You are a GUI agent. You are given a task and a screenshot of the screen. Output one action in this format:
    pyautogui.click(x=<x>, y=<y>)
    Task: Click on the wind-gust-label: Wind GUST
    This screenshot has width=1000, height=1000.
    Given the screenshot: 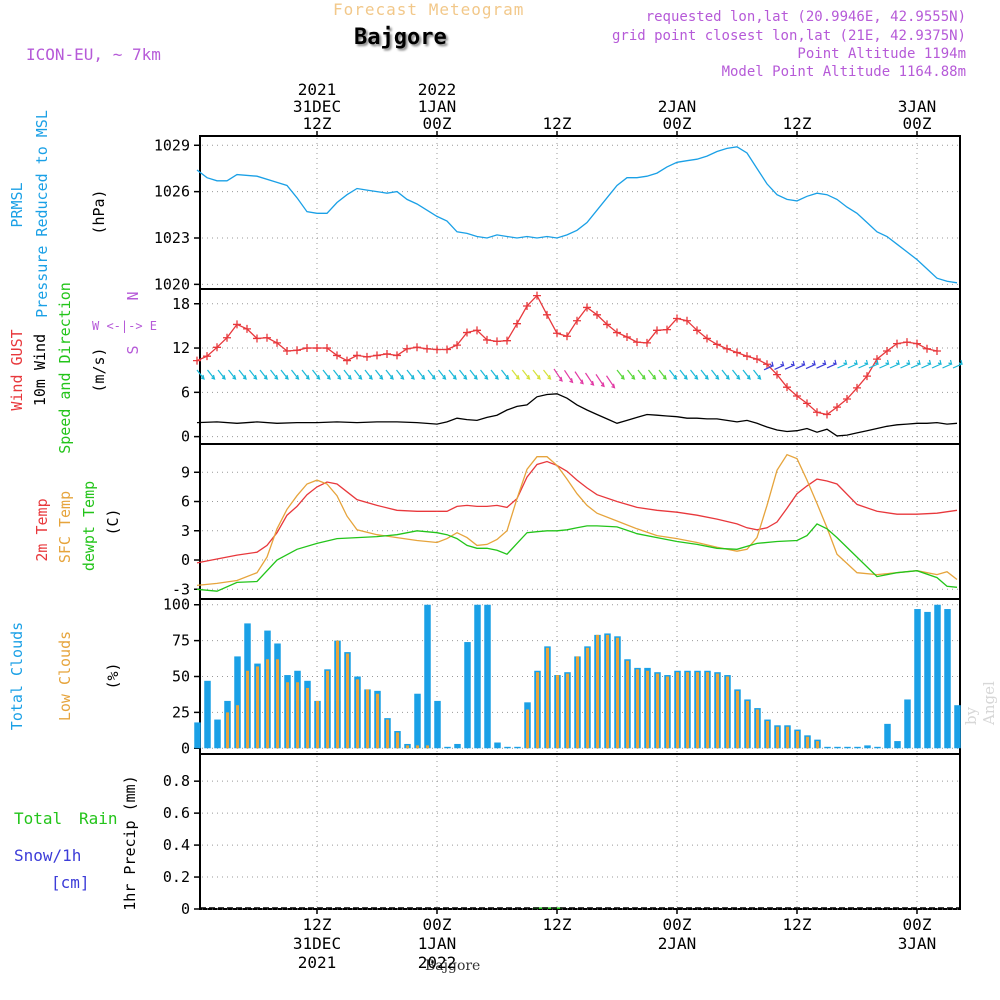 What is the action you would take?
    pyautogui.click(x=17, y=369)
    